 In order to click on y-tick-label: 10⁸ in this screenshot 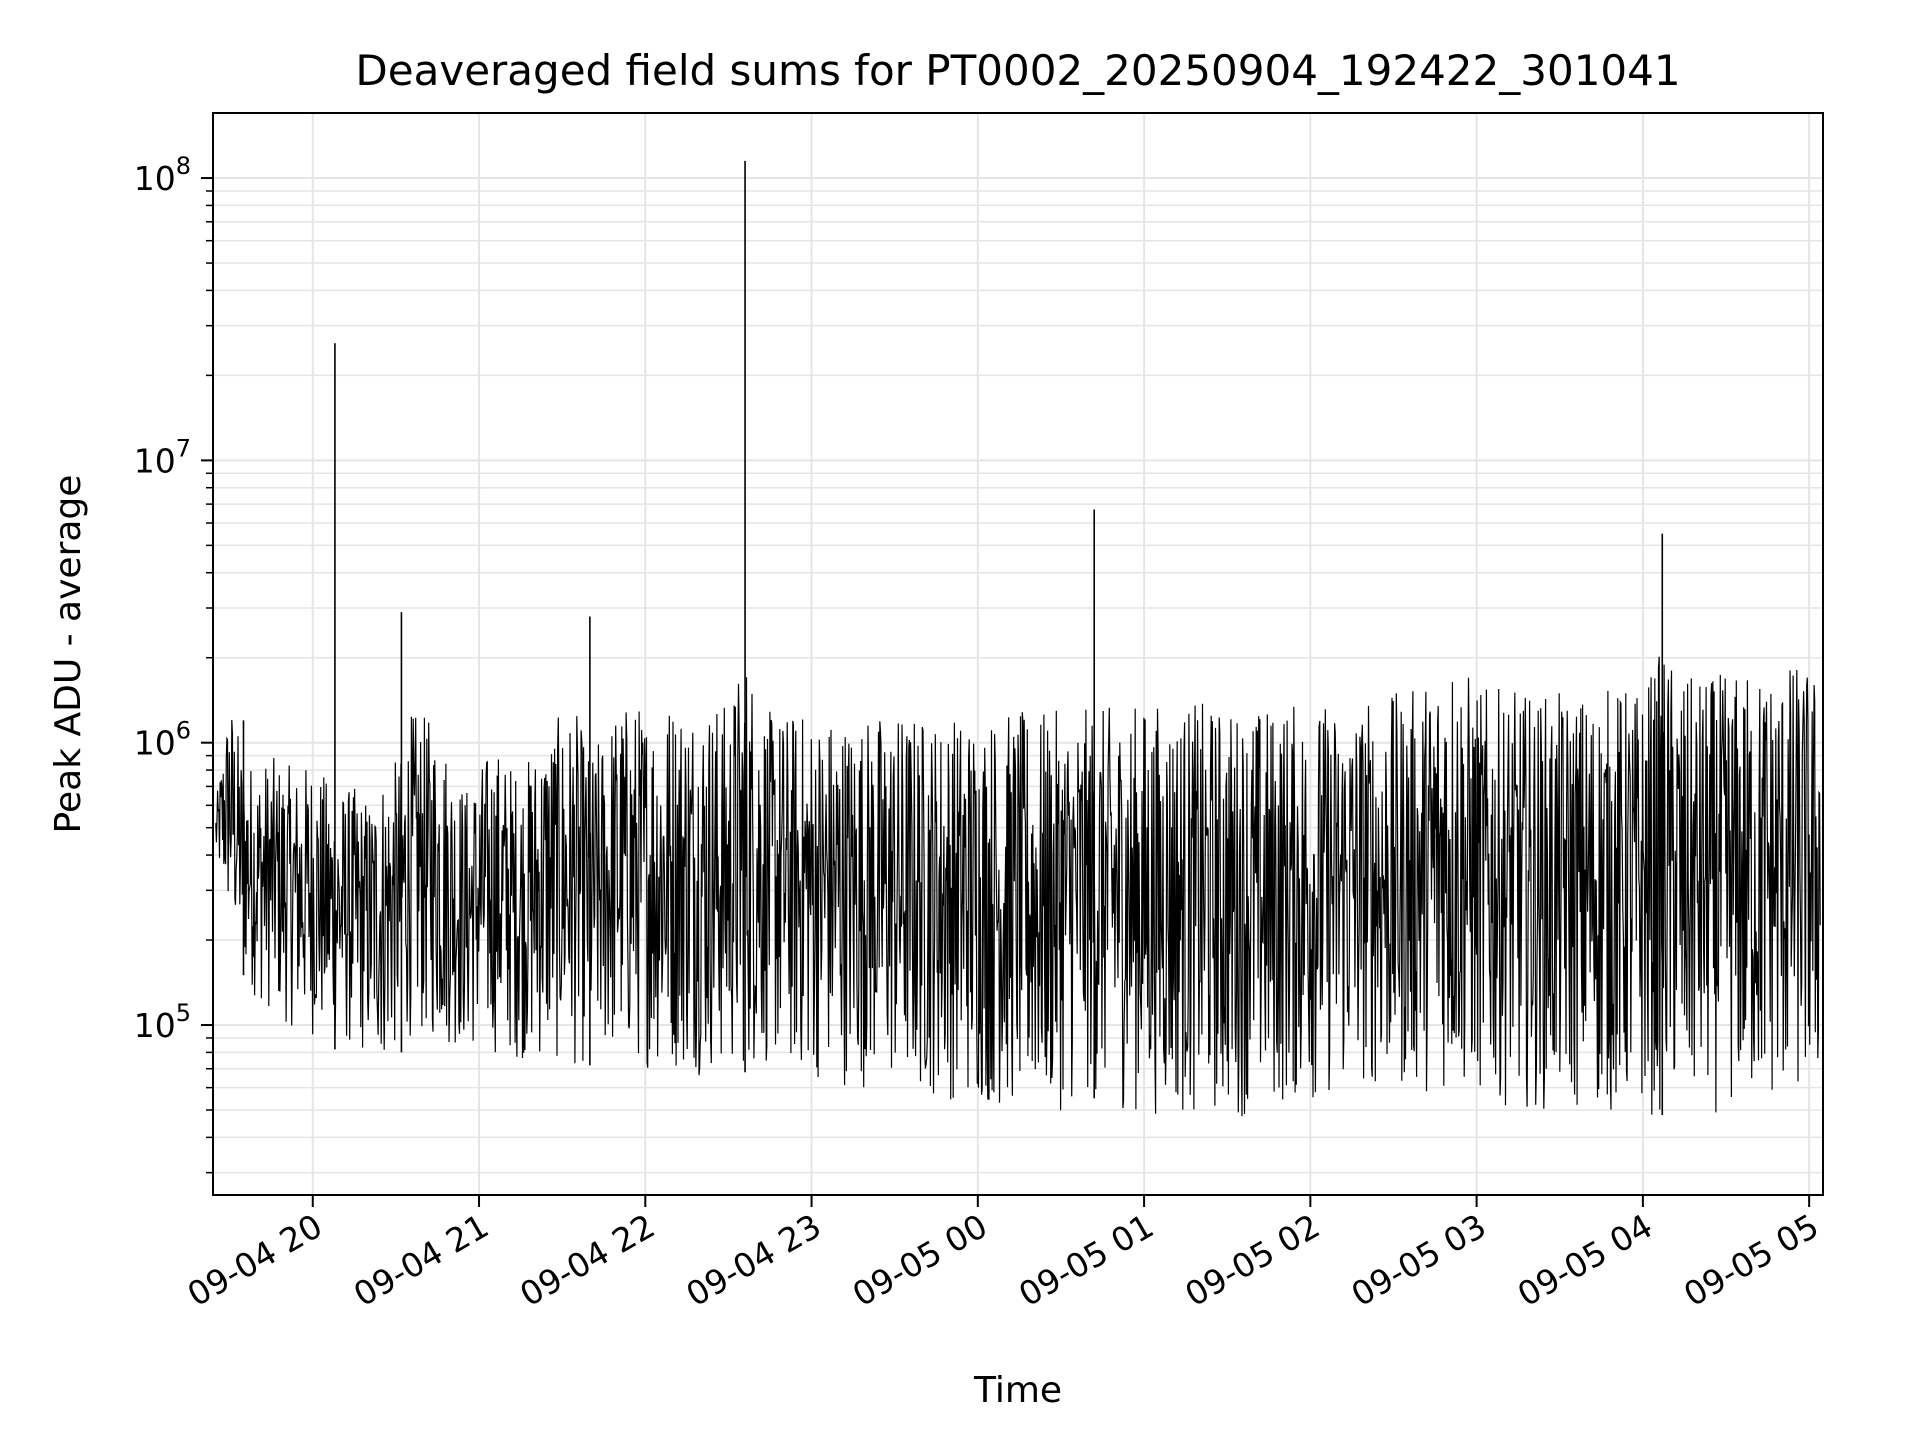, I will do `click(162, 175)`.